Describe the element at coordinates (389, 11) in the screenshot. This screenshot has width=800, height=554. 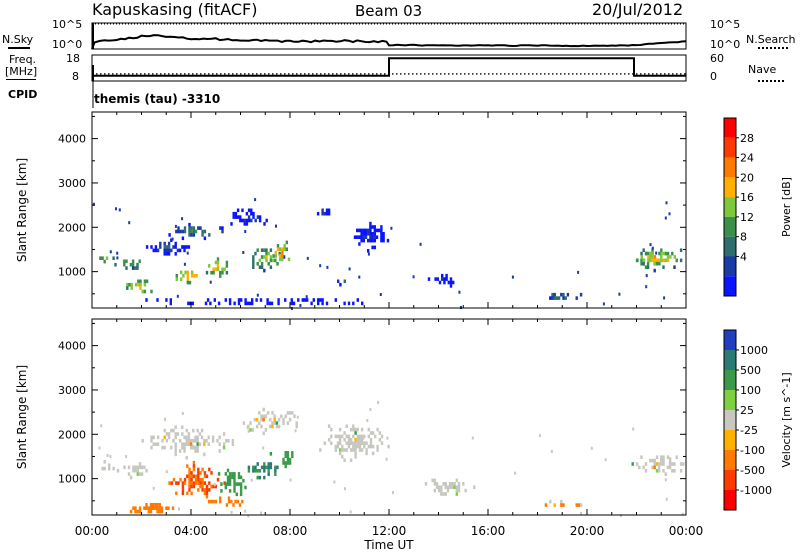
I see `beam-title: Beam 03` at that location.